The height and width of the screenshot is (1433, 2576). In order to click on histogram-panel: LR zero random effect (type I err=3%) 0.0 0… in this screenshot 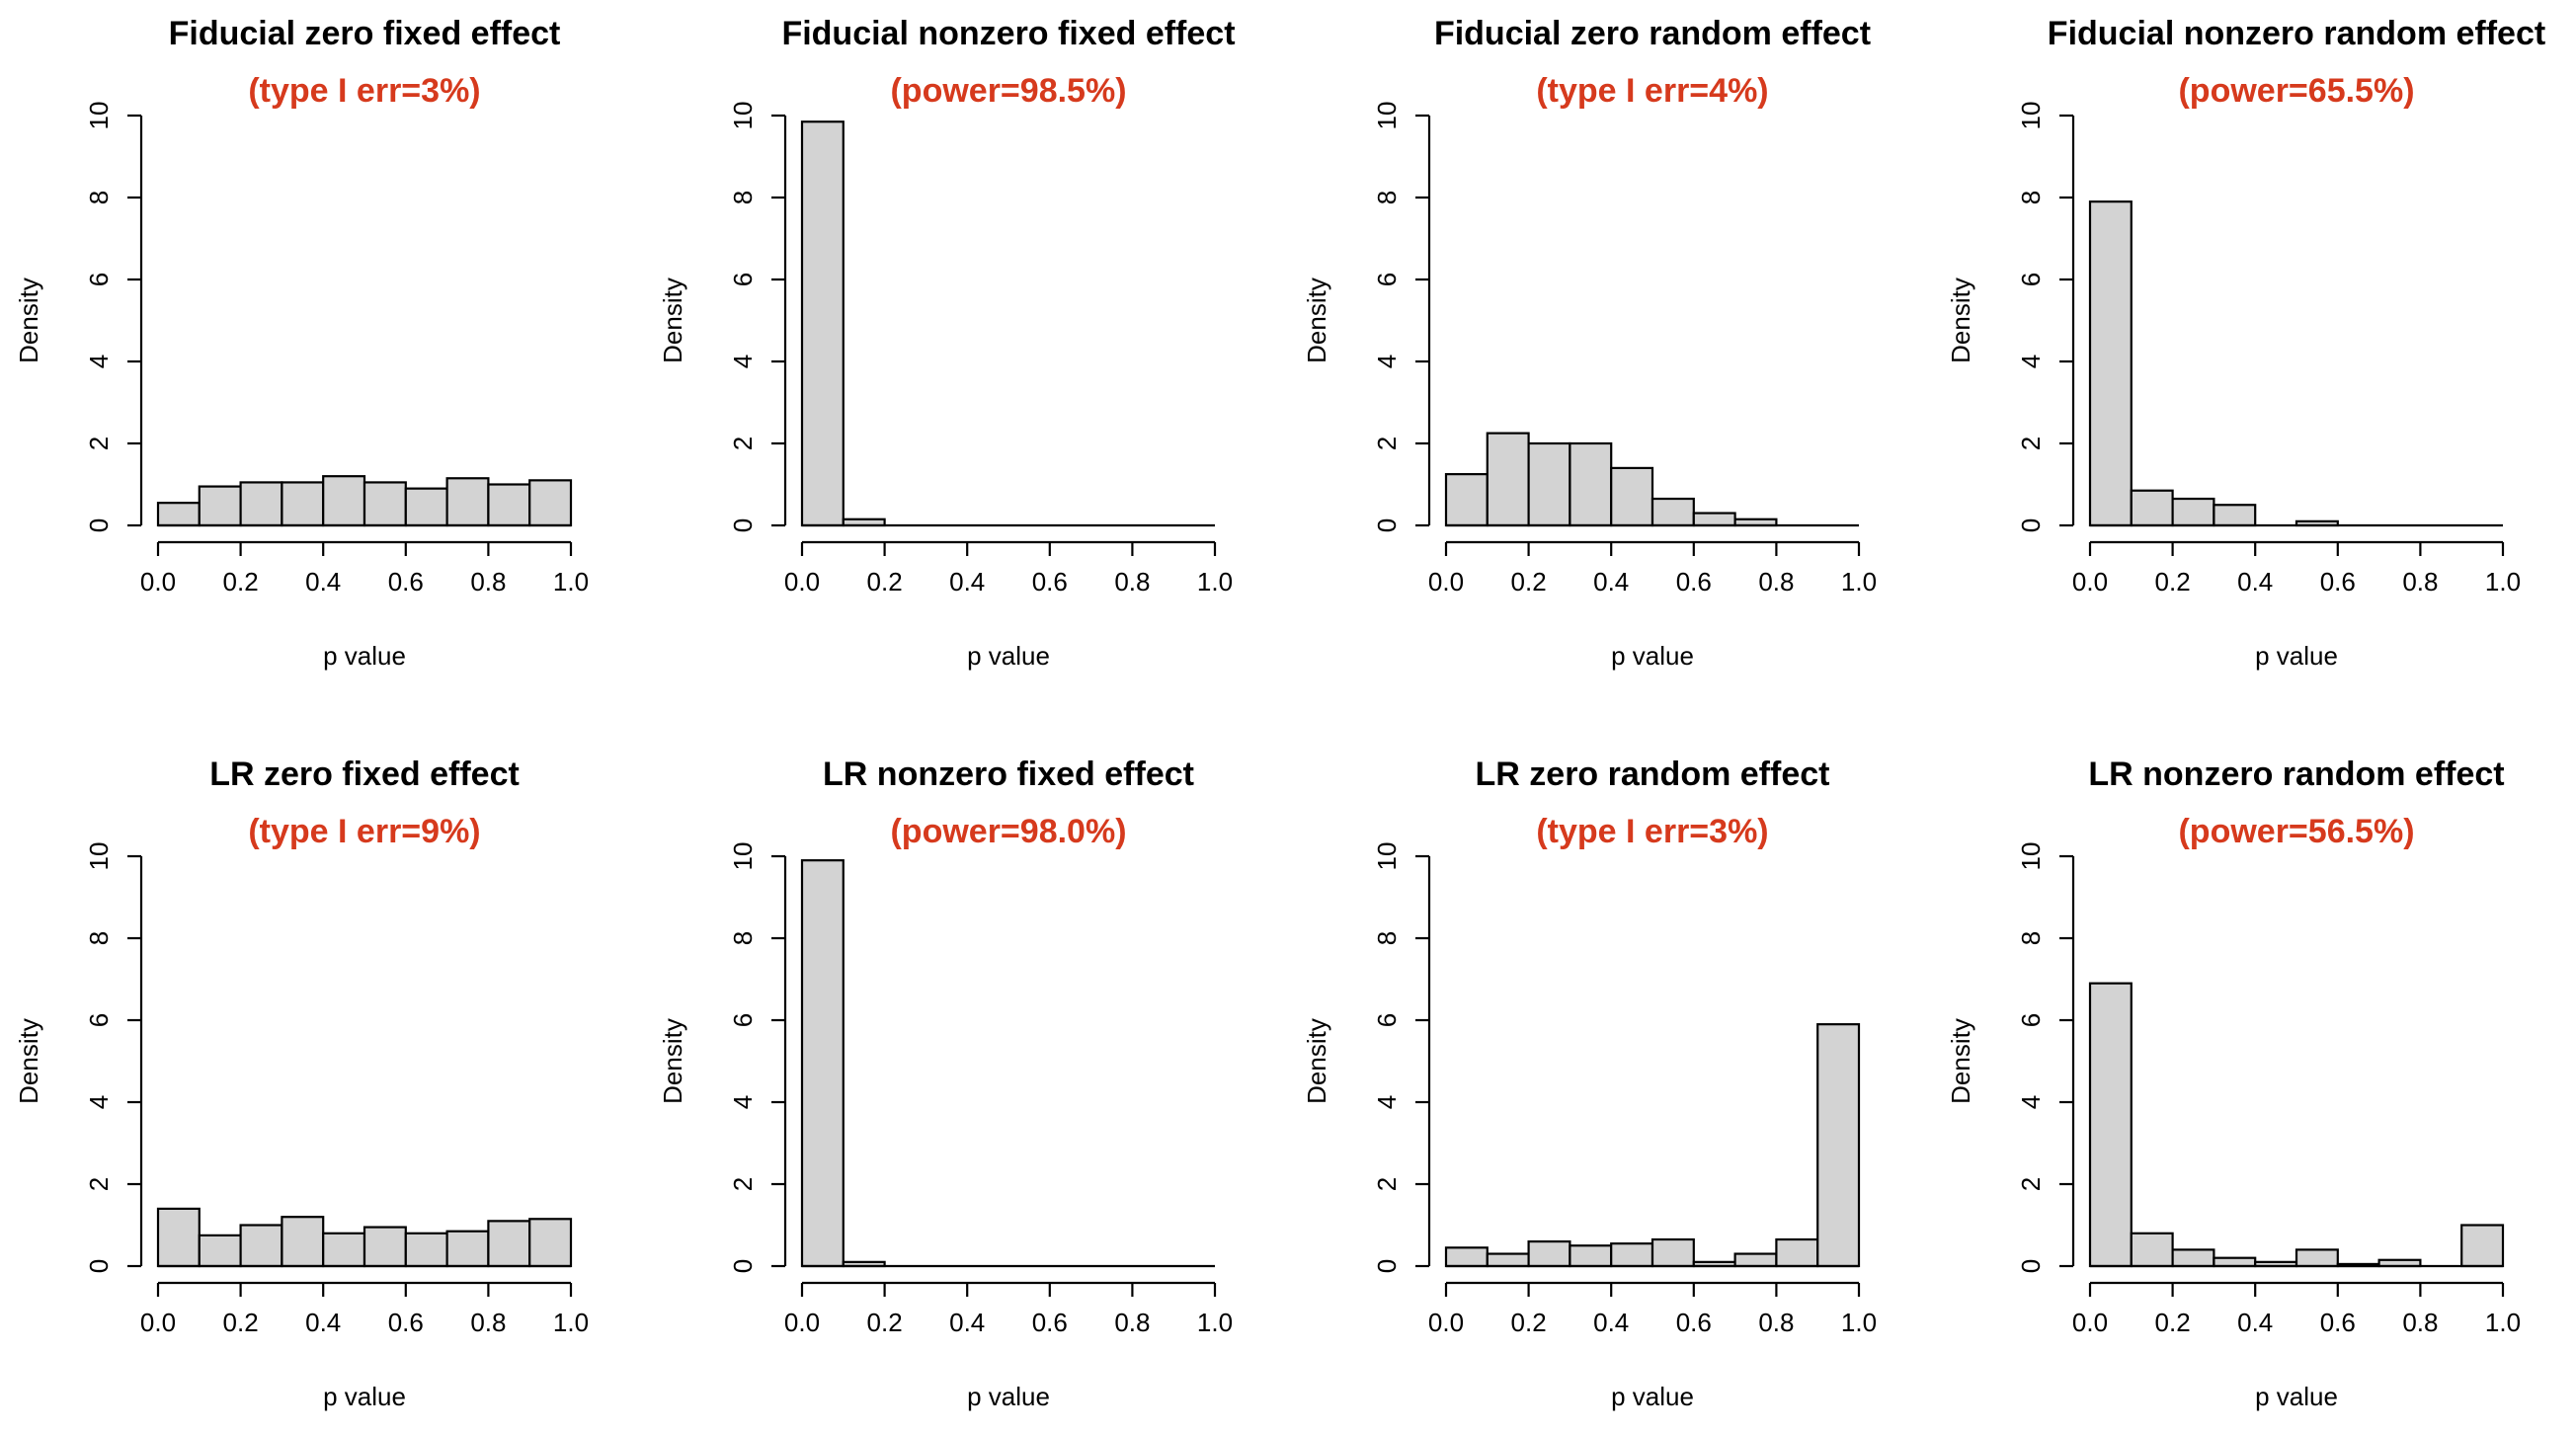, I will do `click(1589, 1083)`.